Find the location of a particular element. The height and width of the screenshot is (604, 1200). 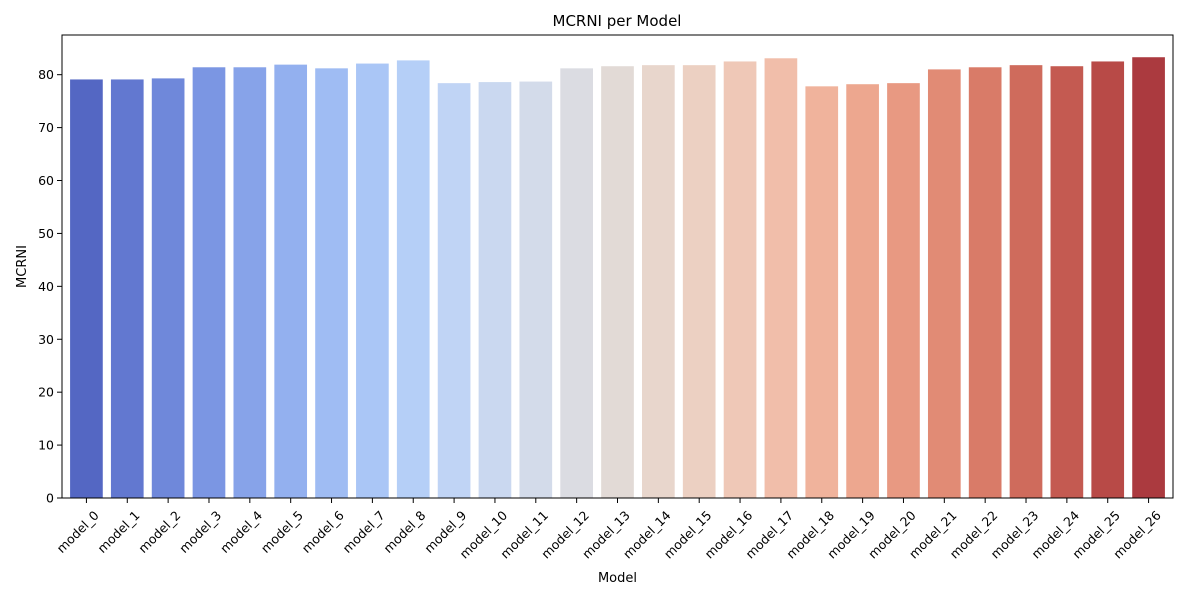

x-tick-label: model_5 is located at coordinates (282, 532).